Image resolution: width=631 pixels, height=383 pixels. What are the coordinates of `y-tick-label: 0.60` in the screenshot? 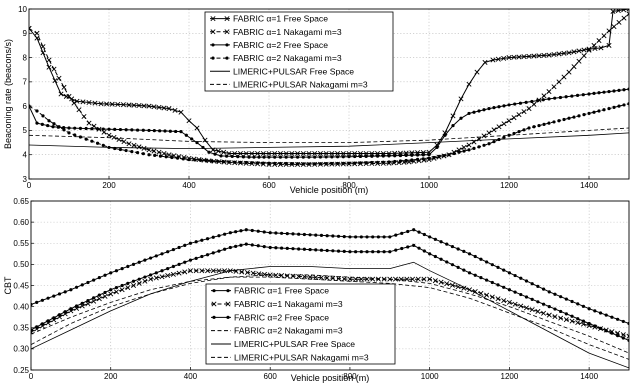 It's located at (21, 222).